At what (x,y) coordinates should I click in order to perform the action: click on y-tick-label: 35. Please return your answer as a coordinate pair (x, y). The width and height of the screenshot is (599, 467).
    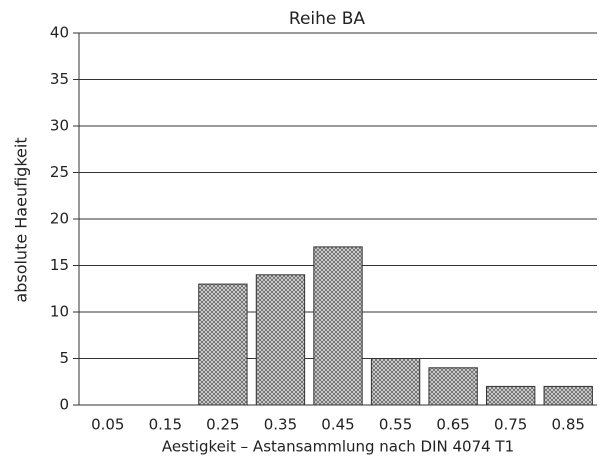
    Looking at the image, I should click on (59, 79).